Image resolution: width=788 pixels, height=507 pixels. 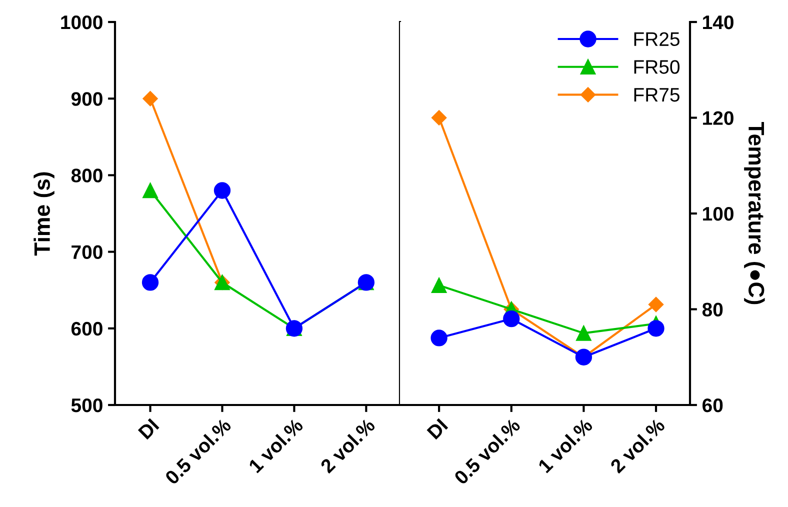 What do you see at coordinates (718, 213) in the screenshot?
I see `y-tick-label: 100` at bounding box center [718, 213].